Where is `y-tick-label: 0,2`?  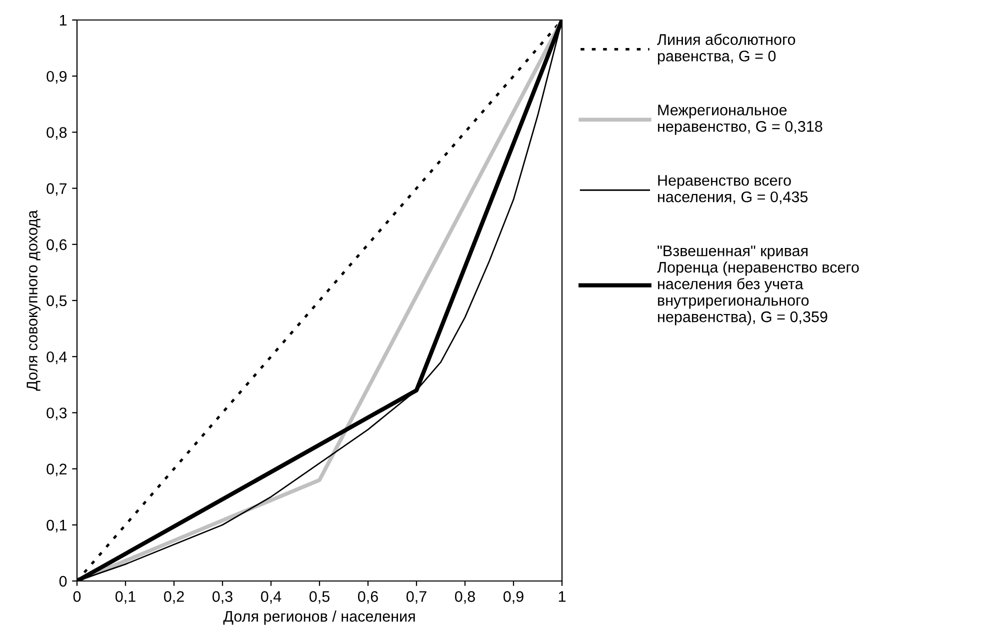 y-tick-label: 0,2 is located at coordinates (56, 470).